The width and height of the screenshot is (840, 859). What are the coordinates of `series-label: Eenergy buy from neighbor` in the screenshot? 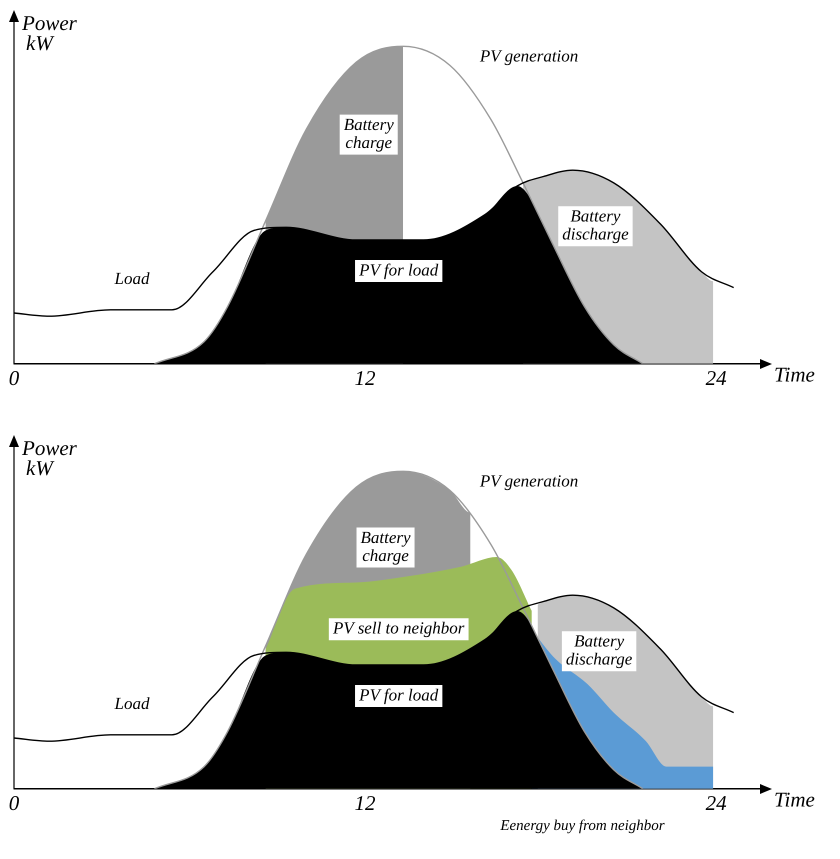 It's located at (582, 826).